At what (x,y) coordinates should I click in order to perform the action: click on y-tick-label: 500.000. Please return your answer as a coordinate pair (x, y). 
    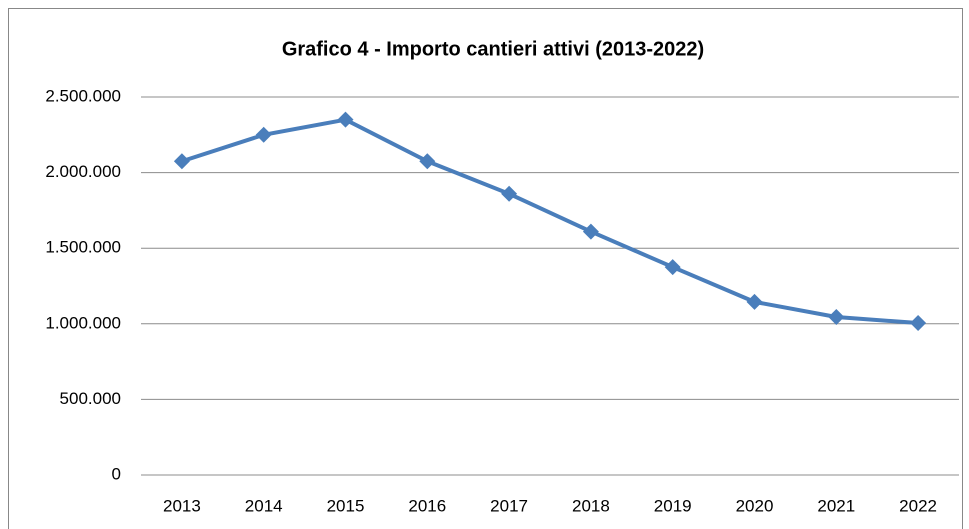
    Looking at the image, I should click on (90, 398).